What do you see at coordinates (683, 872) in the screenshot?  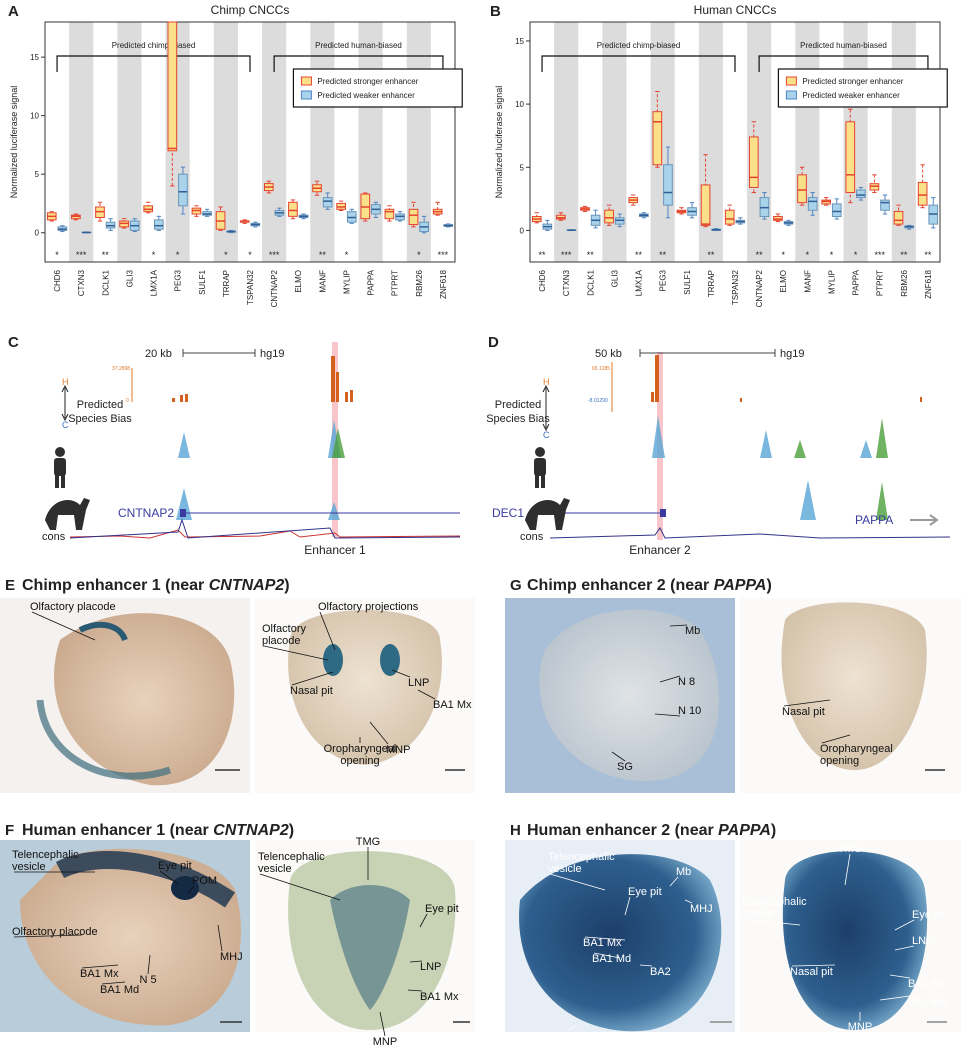 I see `image-label: Mb` at bounding box center [683, 872].